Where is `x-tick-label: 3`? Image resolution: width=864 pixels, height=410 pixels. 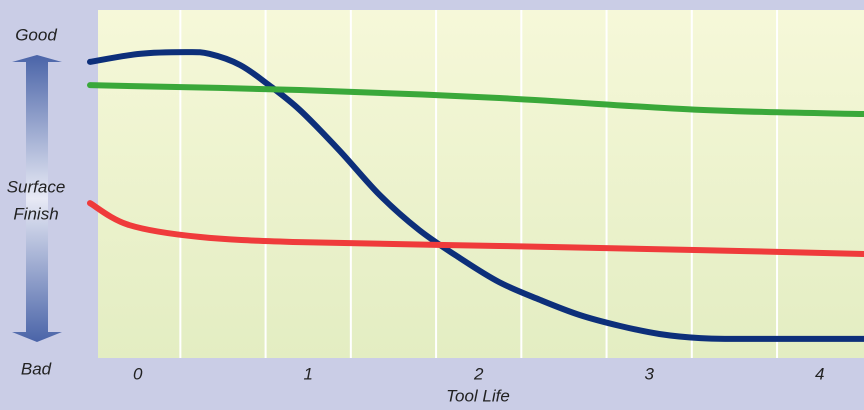
x-tick-label: 3 is located at coordinates (649, 373).